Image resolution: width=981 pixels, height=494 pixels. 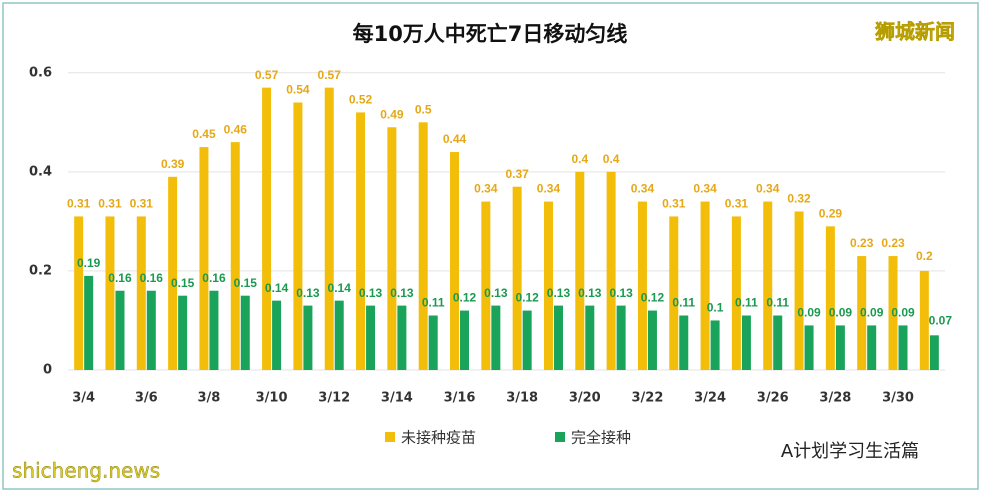 I want to click on x-tick-label: 3/10, so click(x=272, y=398).